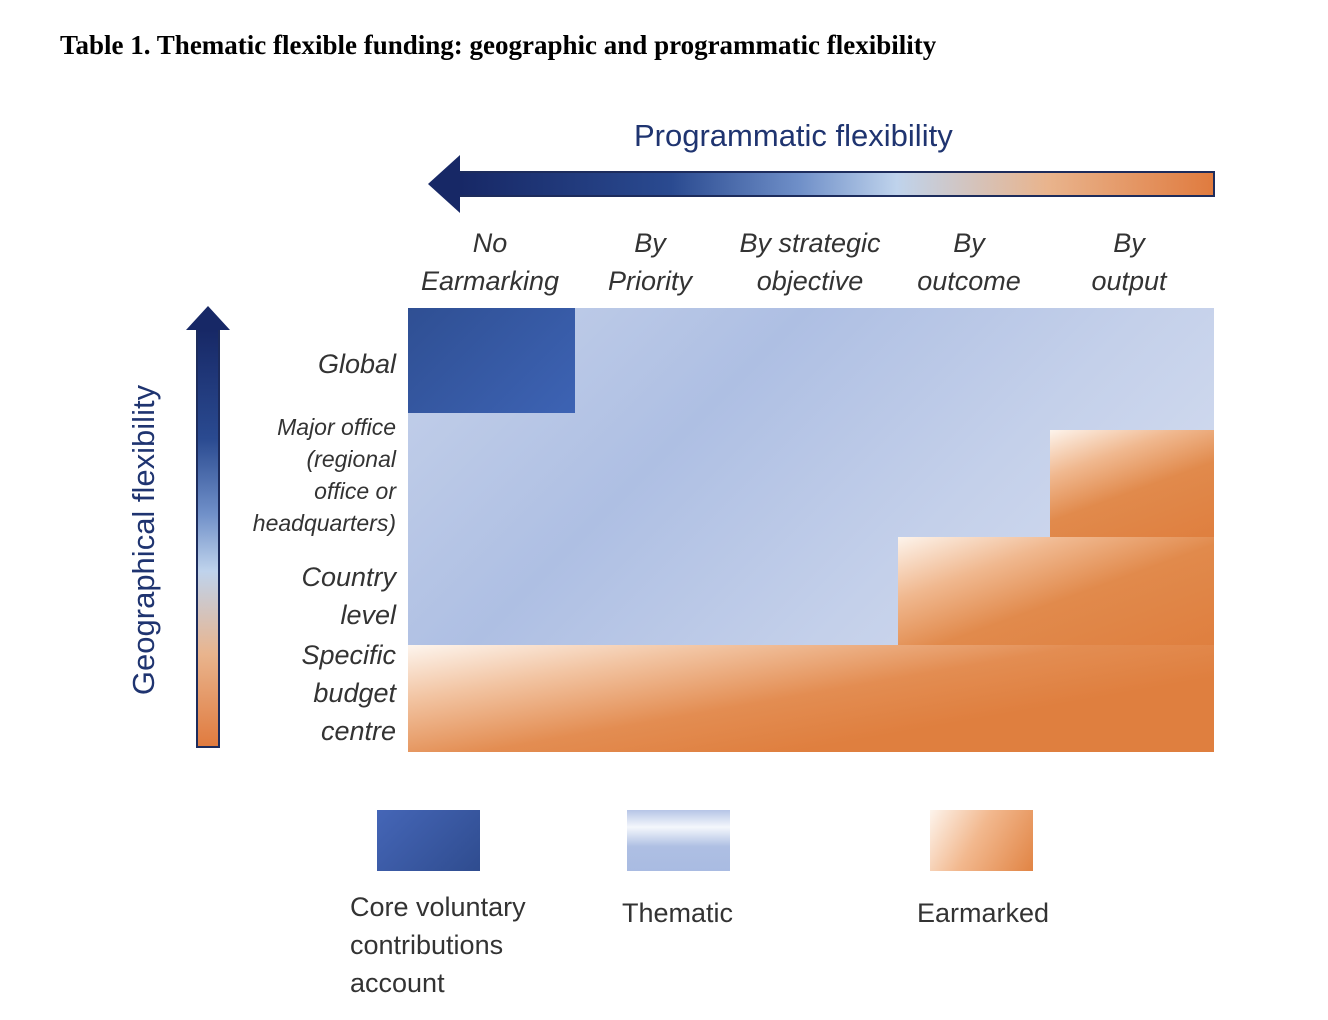 Image resolution: width=1328 pixels, height=1020 pixels. What do you see at coordinates (427, 945) in the screenshot?
I see `legend-label-line: contributions` at bounding box center [427, 945].